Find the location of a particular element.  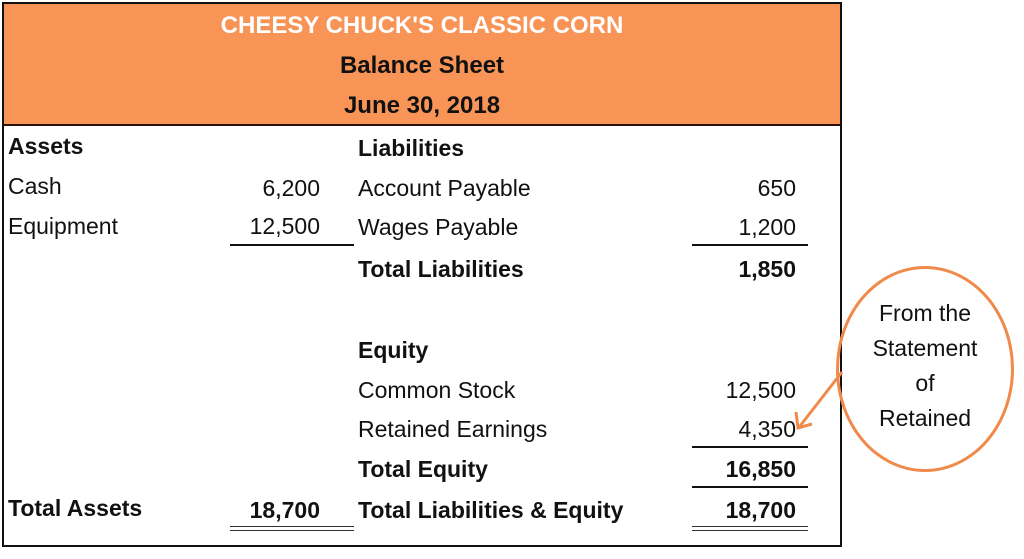

liability-label-wages: Wages Payable is located at coordinates (438, 227).